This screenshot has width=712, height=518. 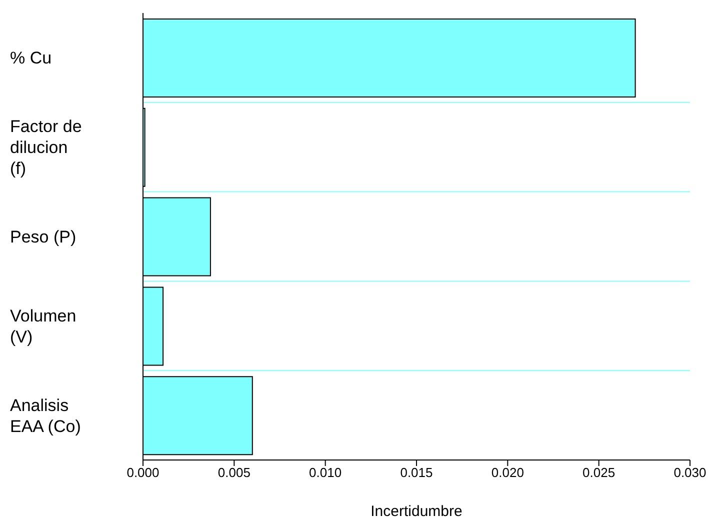 What do you see at coordinates (143, 472) in the screenshot?
I see `x-tick-label: 0.000` at bounding box center [143, 472].